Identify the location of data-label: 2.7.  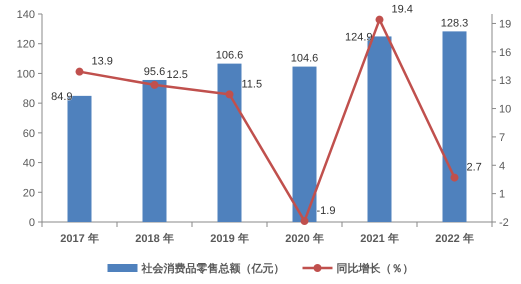
(474, 168).